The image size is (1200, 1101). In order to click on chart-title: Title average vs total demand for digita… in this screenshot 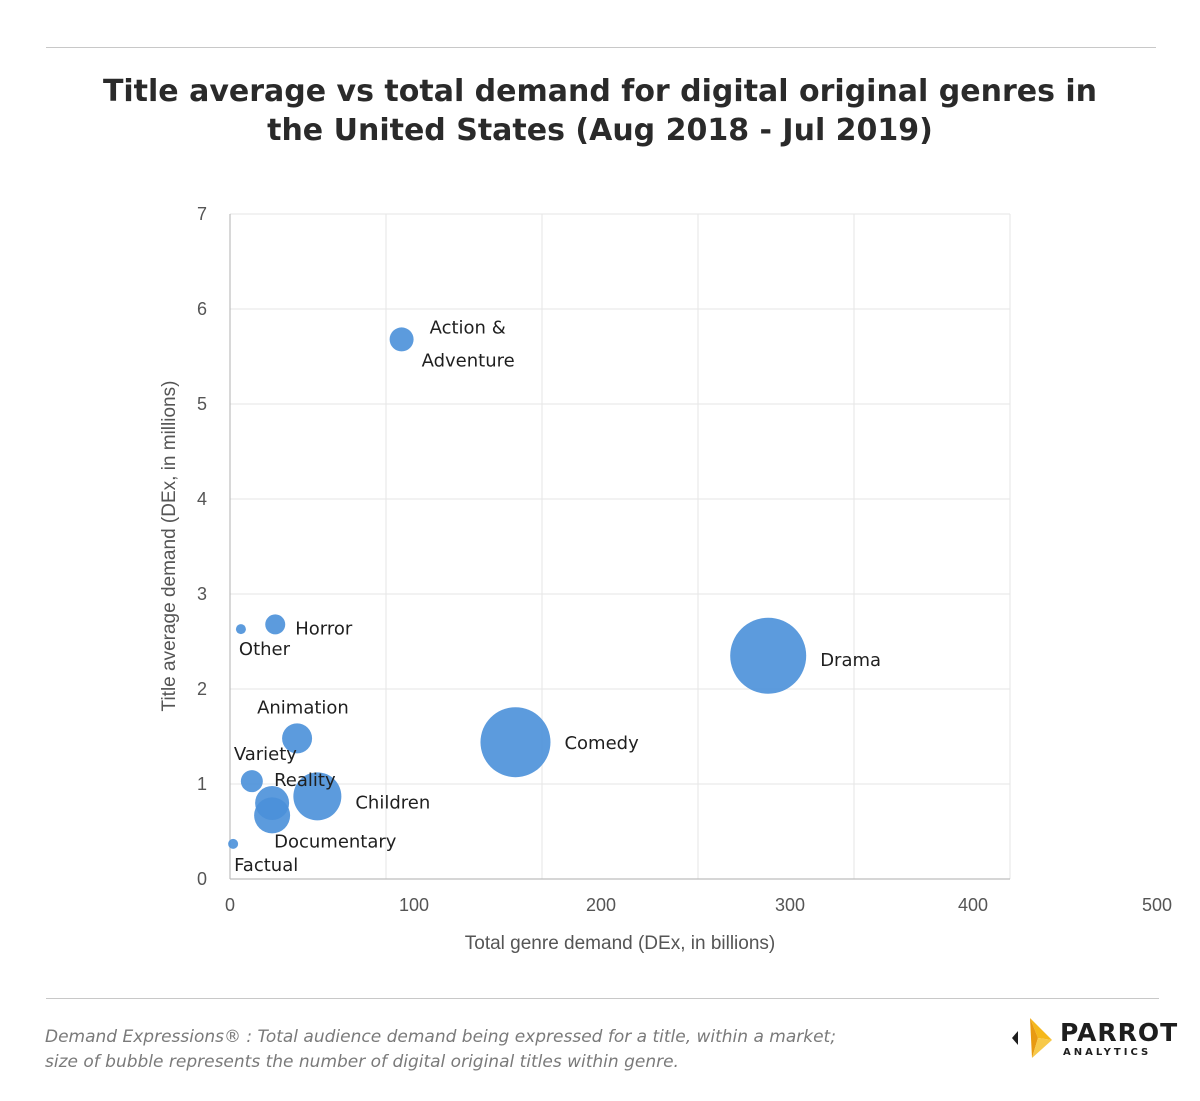, I will do `click(600, 111)`.